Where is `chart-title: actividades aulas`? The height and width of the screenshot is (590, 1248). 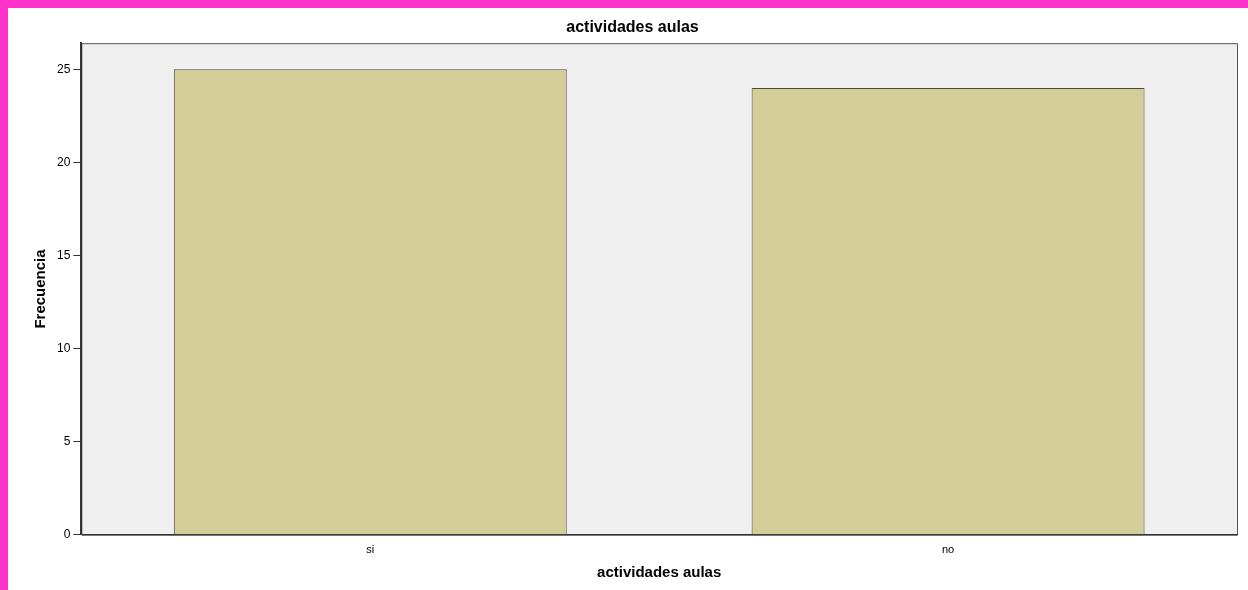 chart-title: actividades aulas is located at coordinates (632, 27).